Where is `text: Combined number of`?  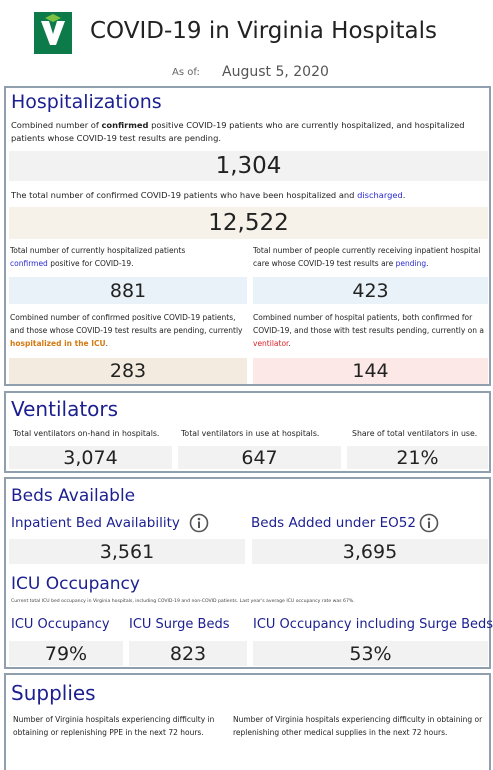
text: Combined number of is located at coordinates (56, 125).